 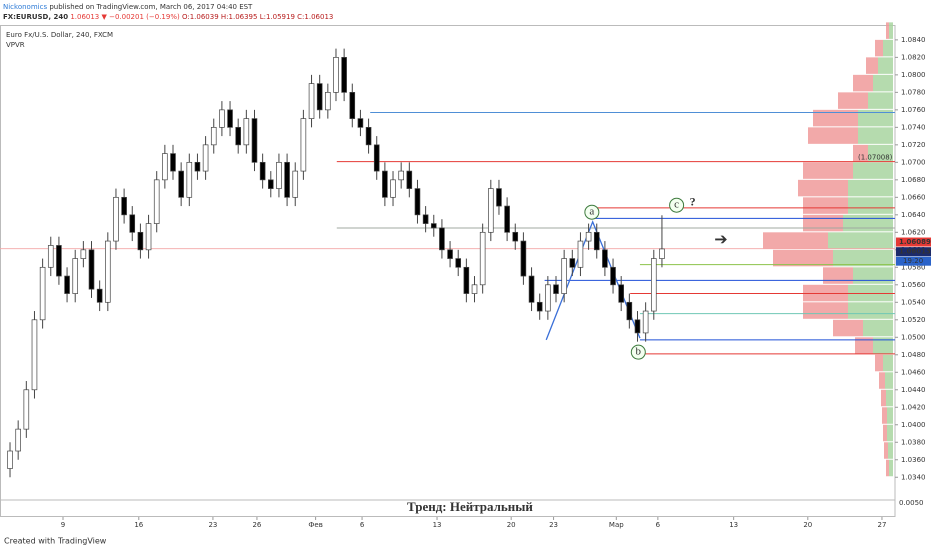 What do you see at coordinates (141, 17) in the screenshot?
I see `change: ▼ −0.00201 (−0.19%)` at bounding box center [141, 17].